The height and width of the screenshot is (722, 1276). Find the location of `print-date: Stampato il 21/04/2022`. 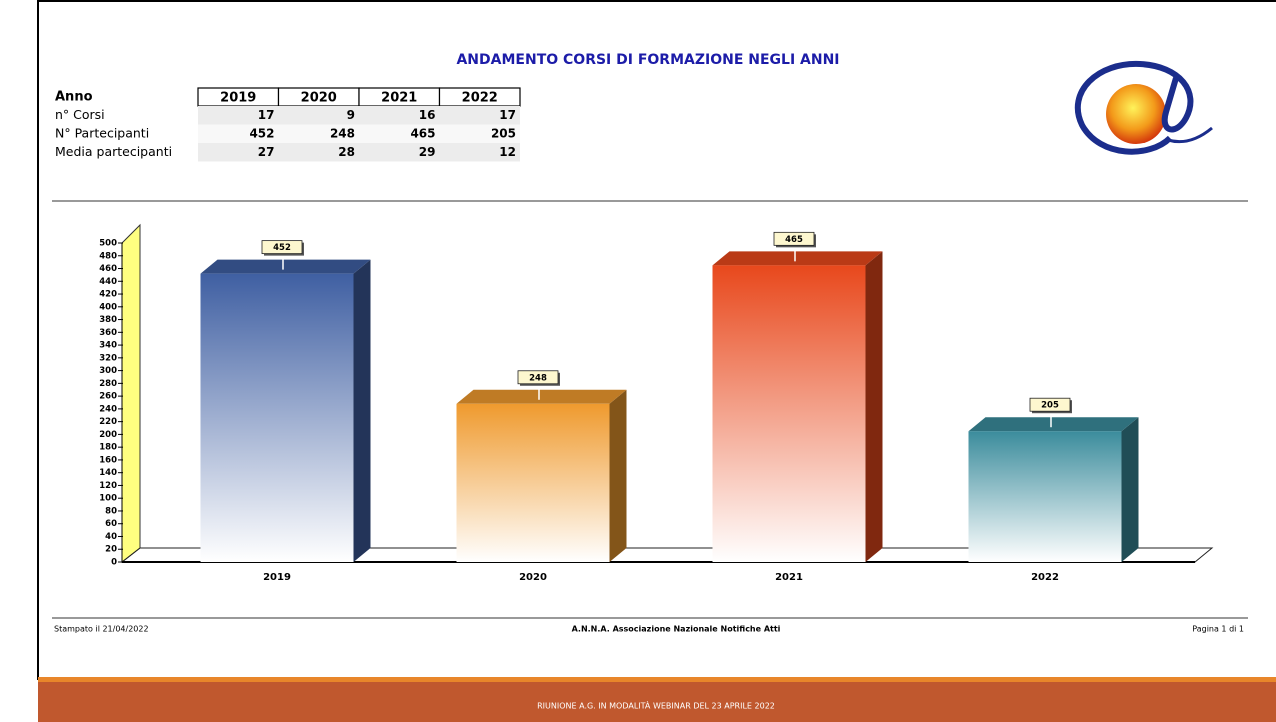

print-date: Stampato il 21/04/2022 is located at coordinates (101, 629).